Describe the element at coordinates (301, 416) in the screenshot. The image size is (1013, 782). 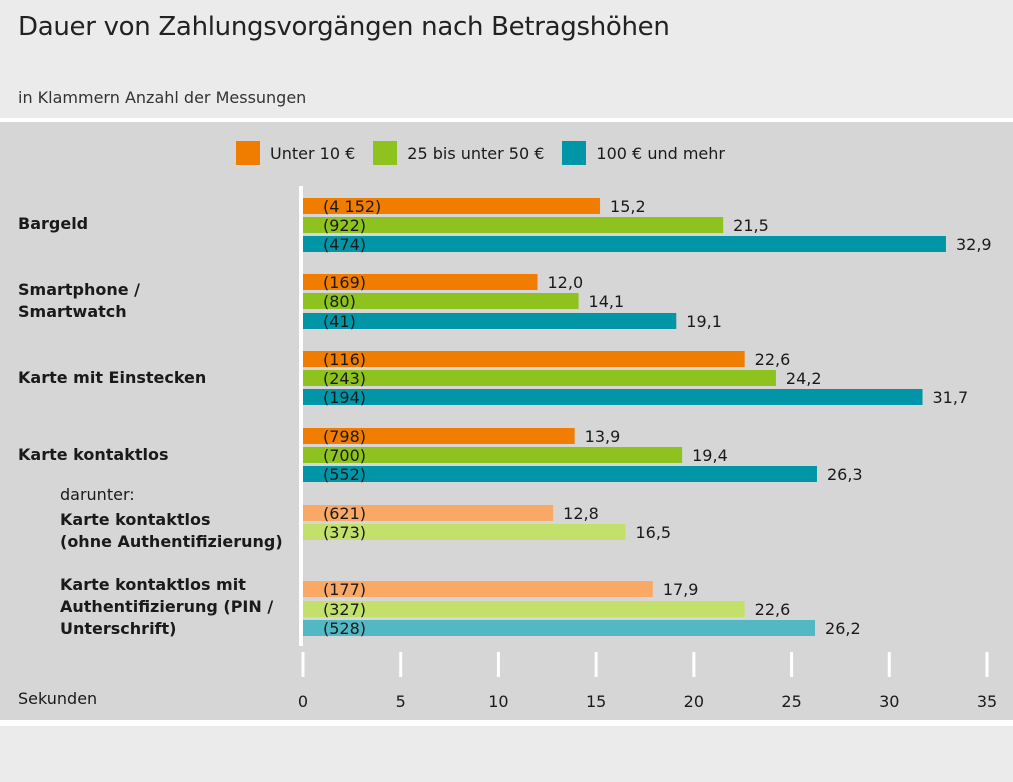
I see `y-axis-line` at that location.